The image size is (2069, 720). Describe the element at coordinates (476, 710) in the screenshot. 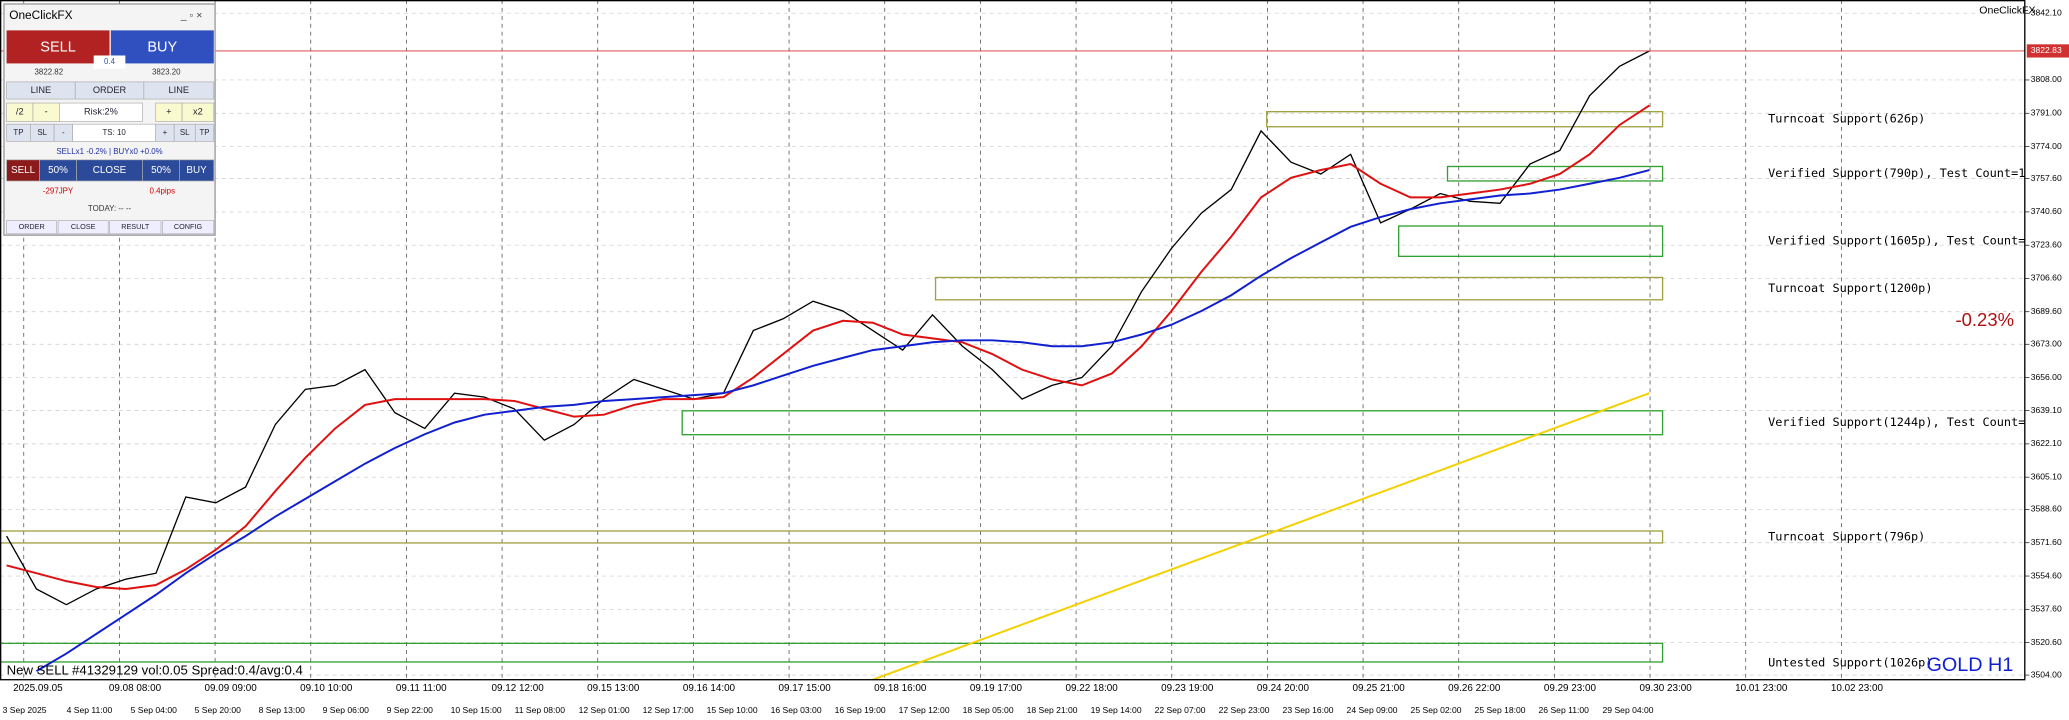

I see `x-tick-label: 10 Sep 15:00` at that location.